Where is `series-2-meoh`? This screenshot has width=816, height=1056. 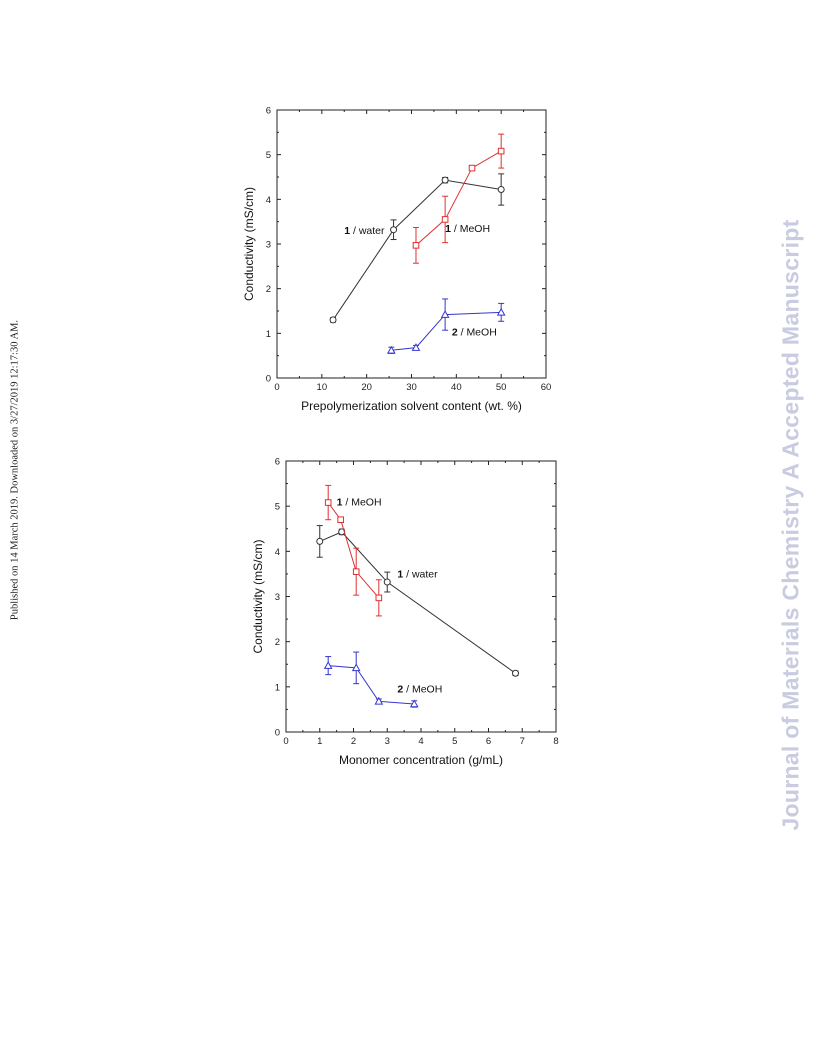
series-2-meoh is located at coordinates (446, 326).